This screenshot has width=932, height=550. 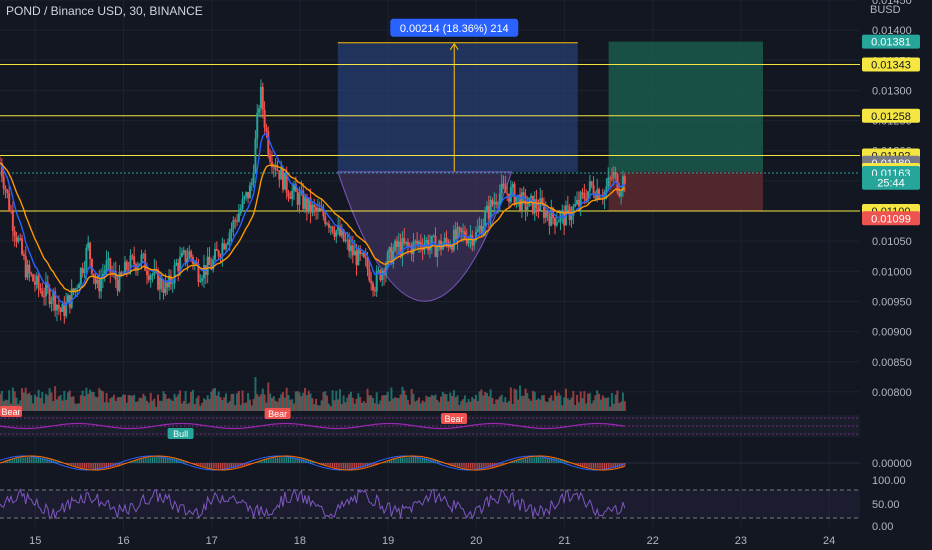 I want to click on y-tick-label: 0.01450, so click(x=892, y=3).